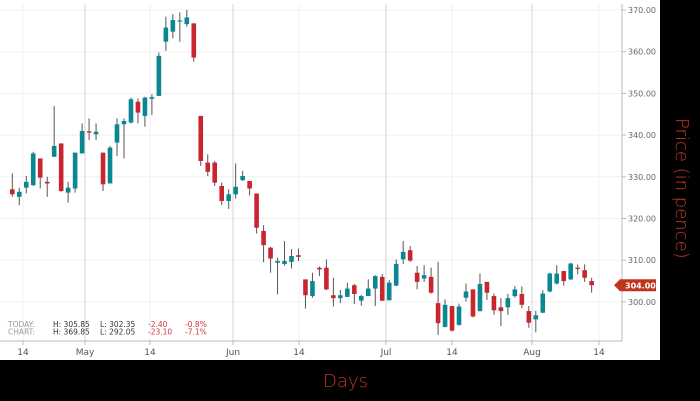 The width and height of the screenshot is (700, 401). Describe the element at coordinates (532, 353) in the screenshot. I see `x-tick-label: Aug` at that location.